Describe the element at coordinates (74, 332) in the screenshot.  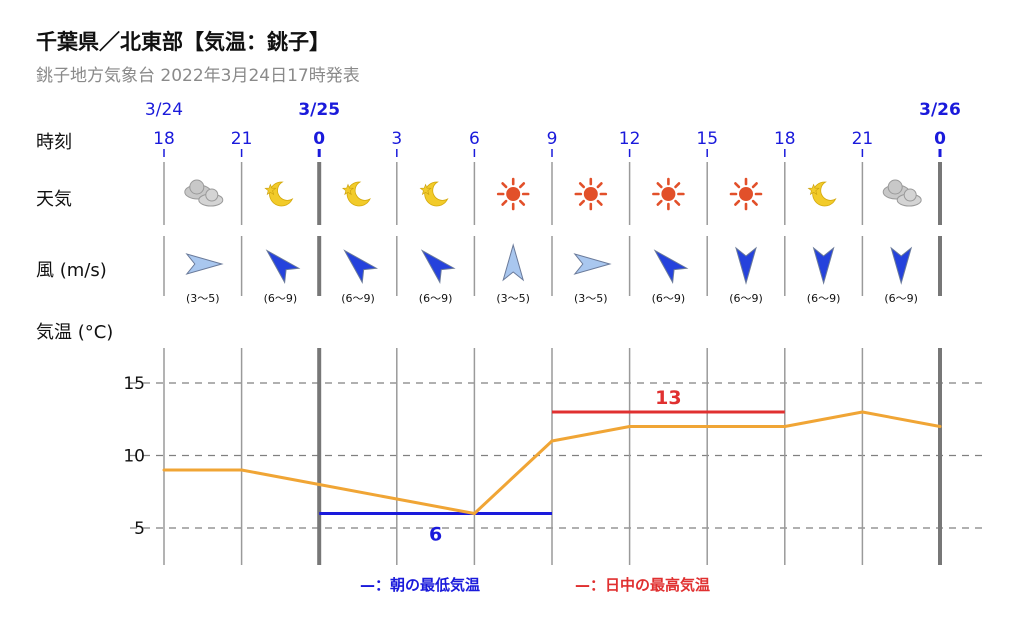
I see `row-label-temp: 気温 (°C)` at that location.